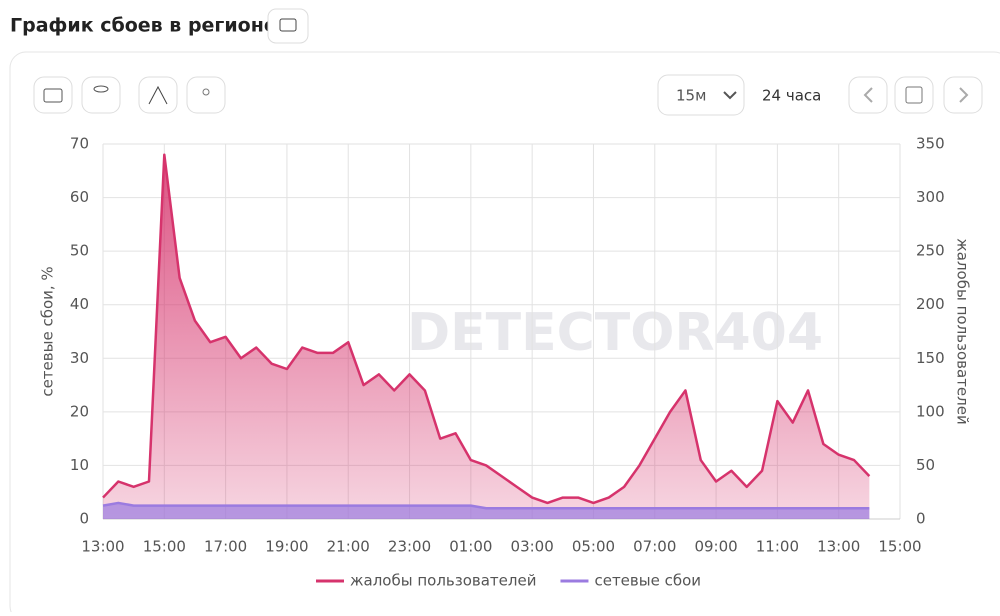  Describe the element at coordinates (532, 547) in the screenshot. I see `x-tick-label: 03:00` at that location.